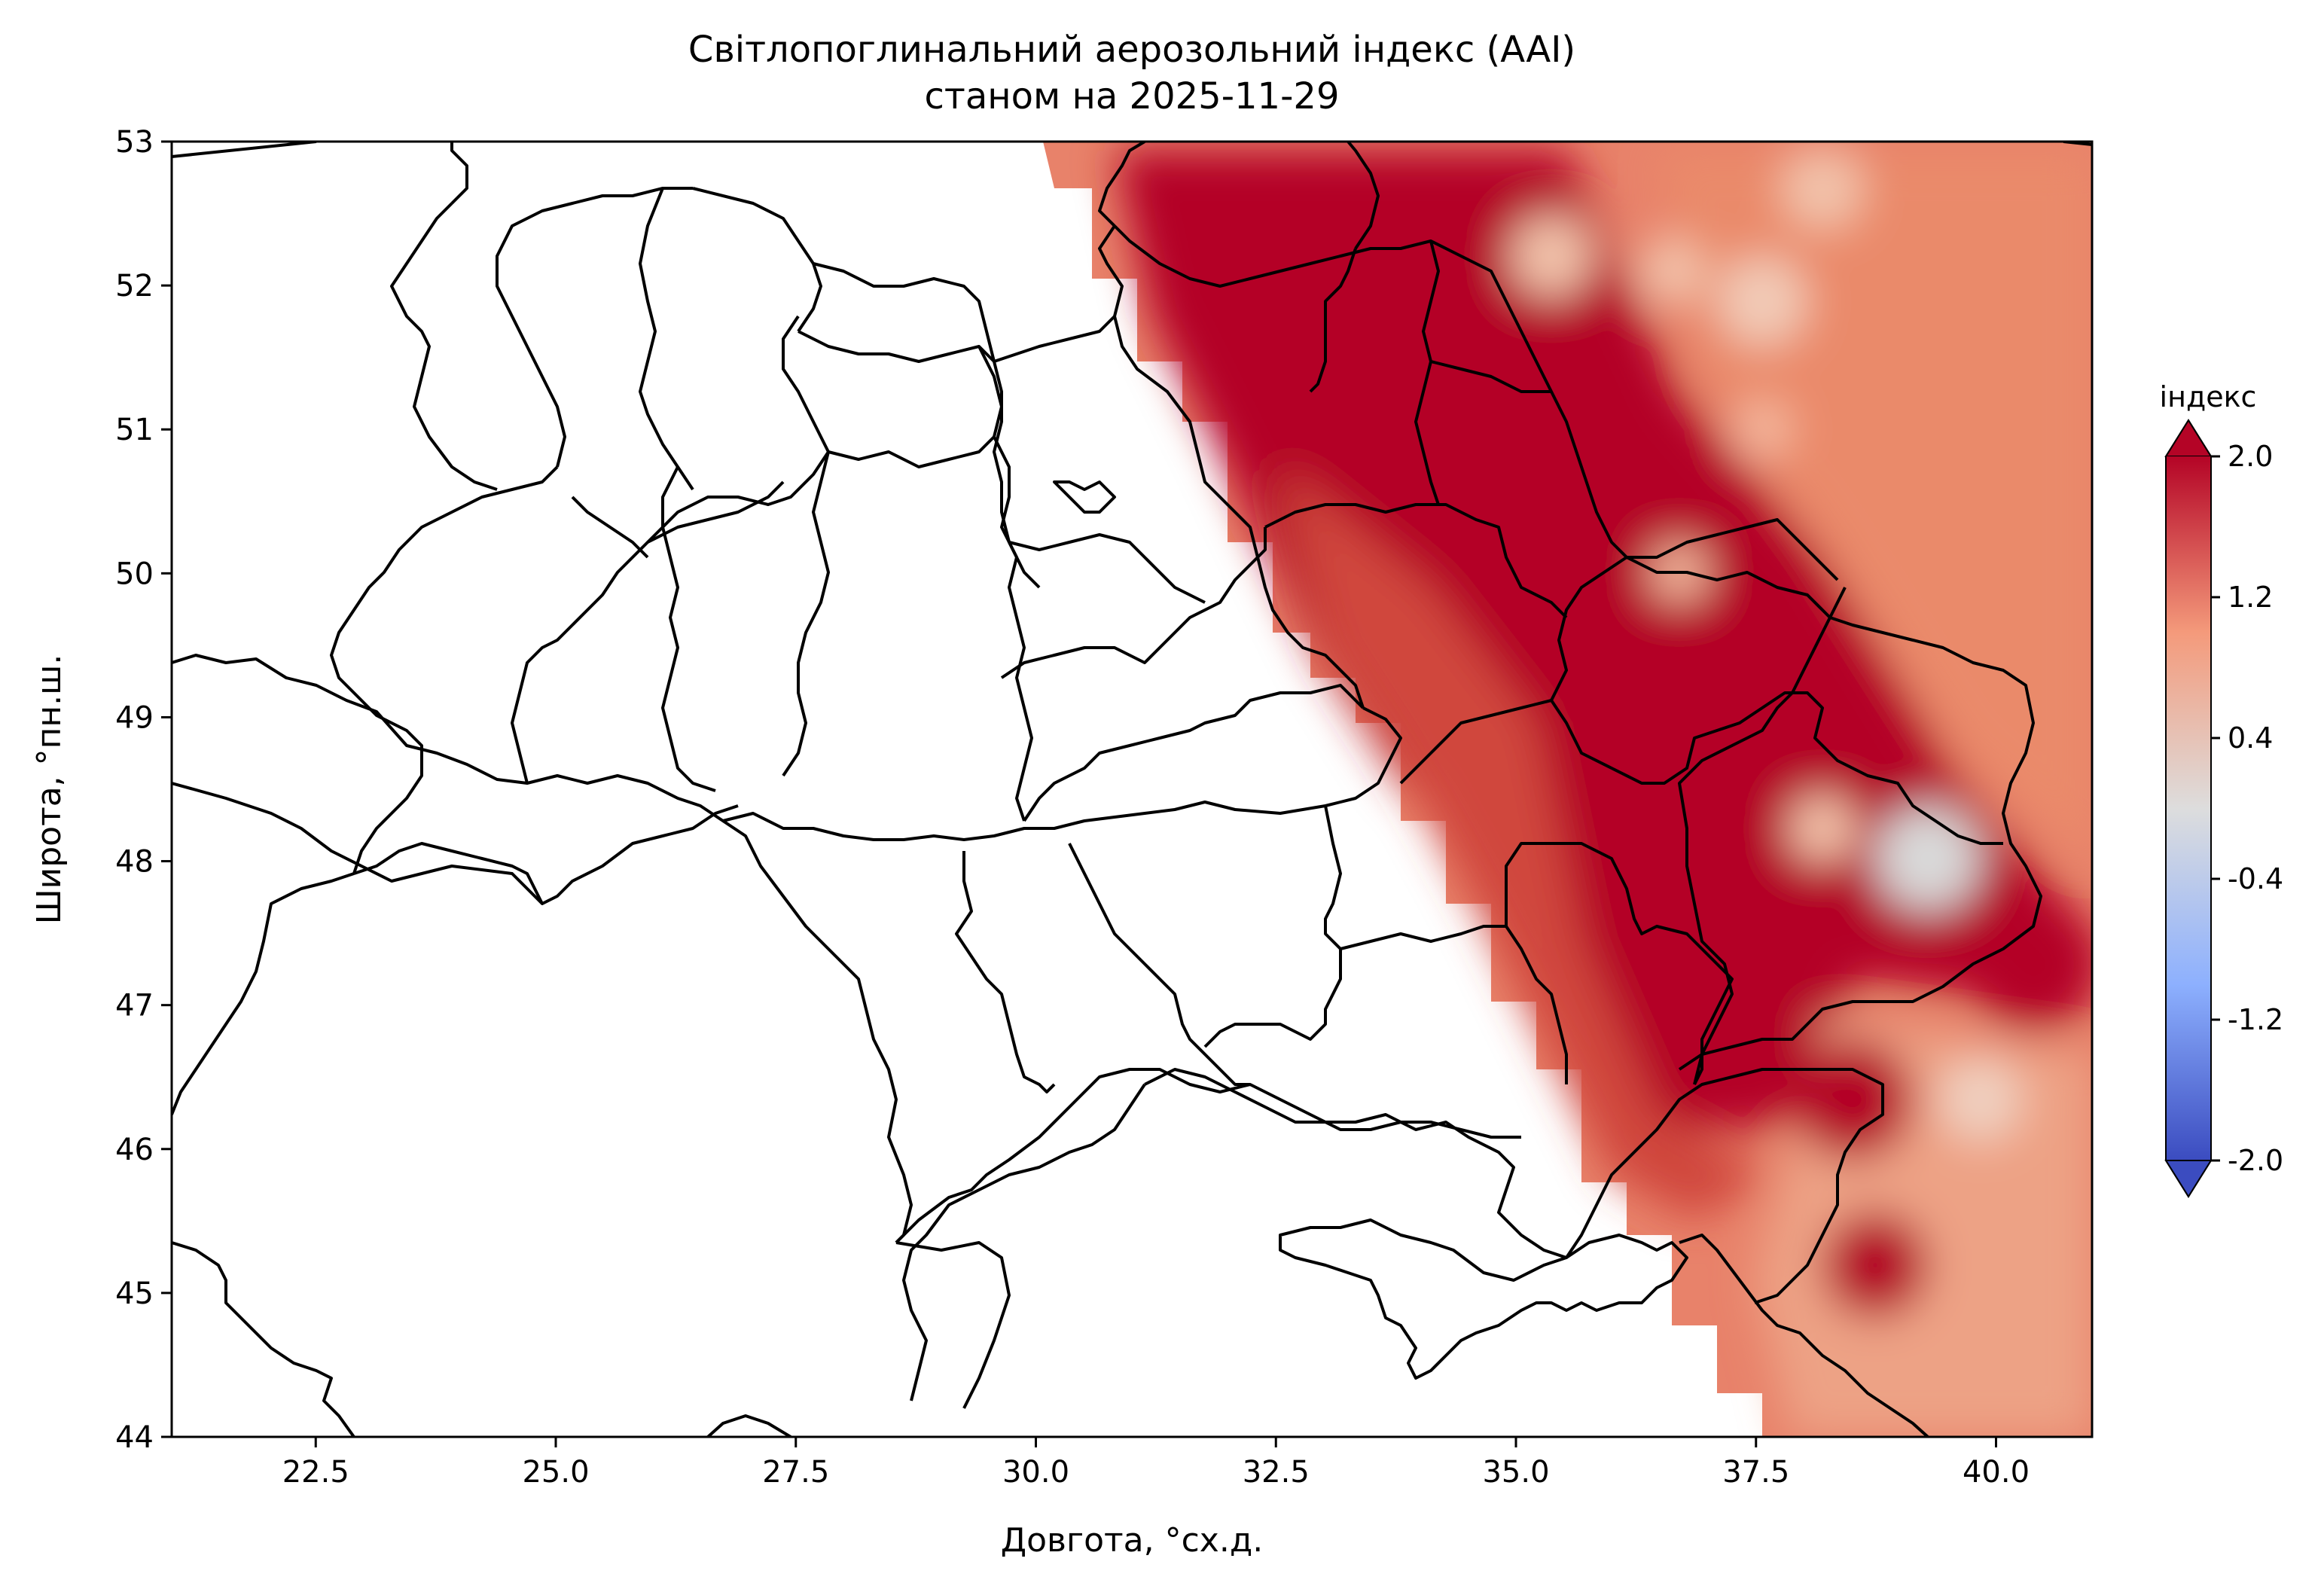 This screenshot has height=1589, width=2324. What do you see at coordinates (315, 1472) in the screenshot?
I see `x-tick-label: 22.5` at bounding box center [315, 1472].